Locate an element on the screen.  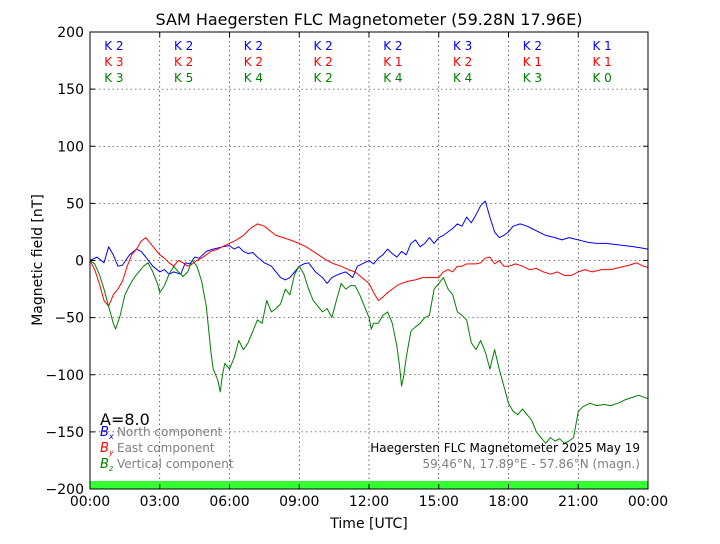
y-tick-label: 200 is located at coordinates (70, 33).